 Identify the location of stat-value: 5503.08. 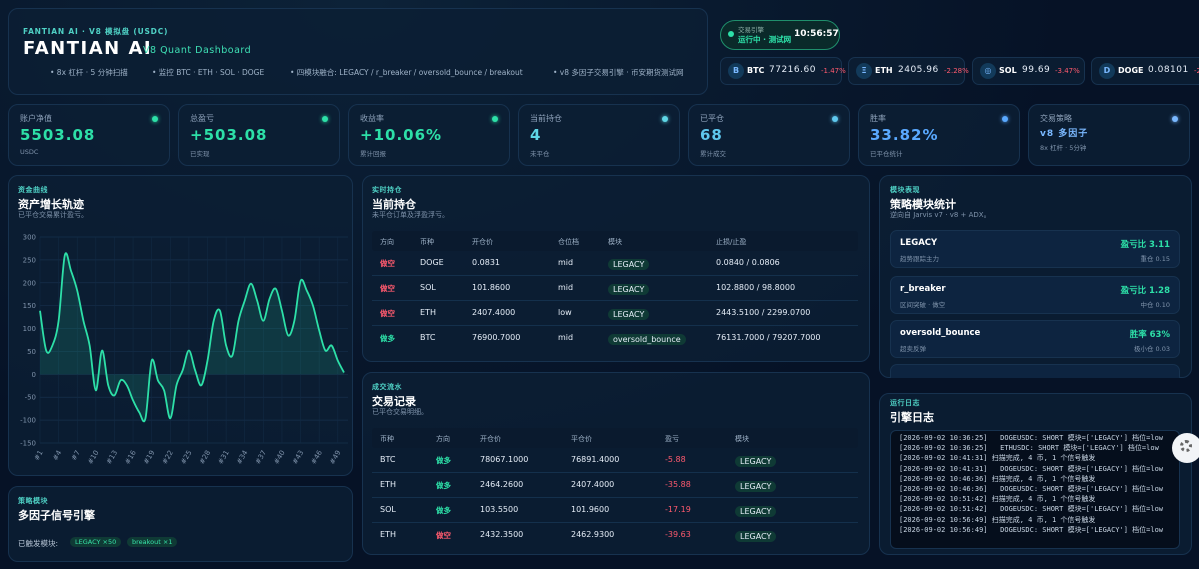
(58, 135).